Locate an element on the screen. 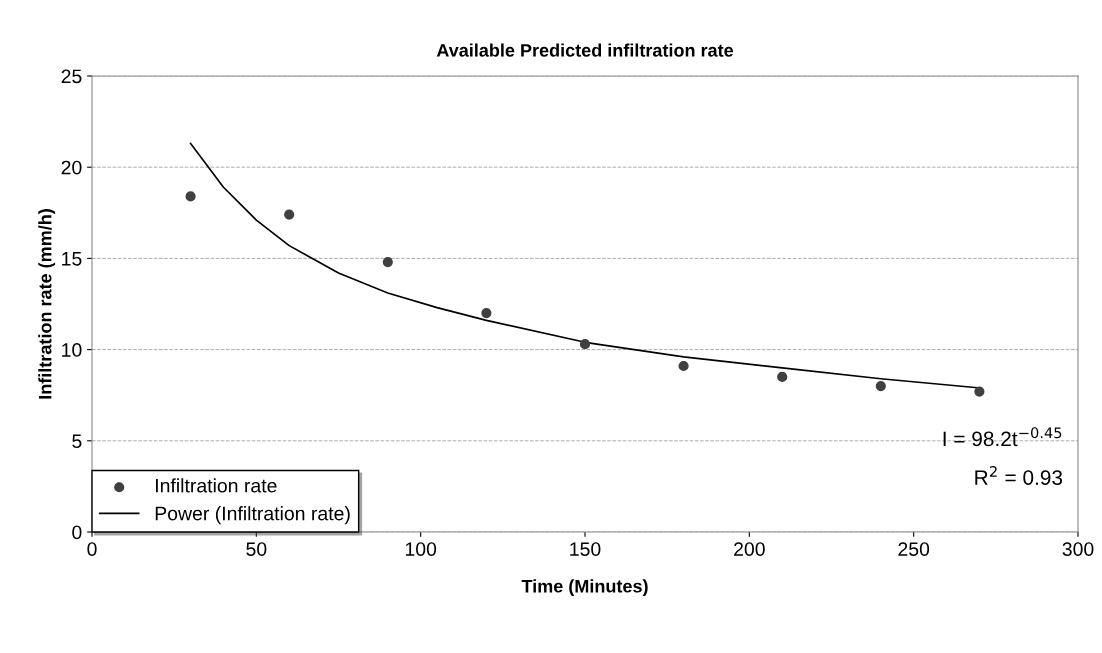 Image resolution: width=1102 pixels, height=653 pixels. x-tick-label: 0 is located at coordinates (92, 549).